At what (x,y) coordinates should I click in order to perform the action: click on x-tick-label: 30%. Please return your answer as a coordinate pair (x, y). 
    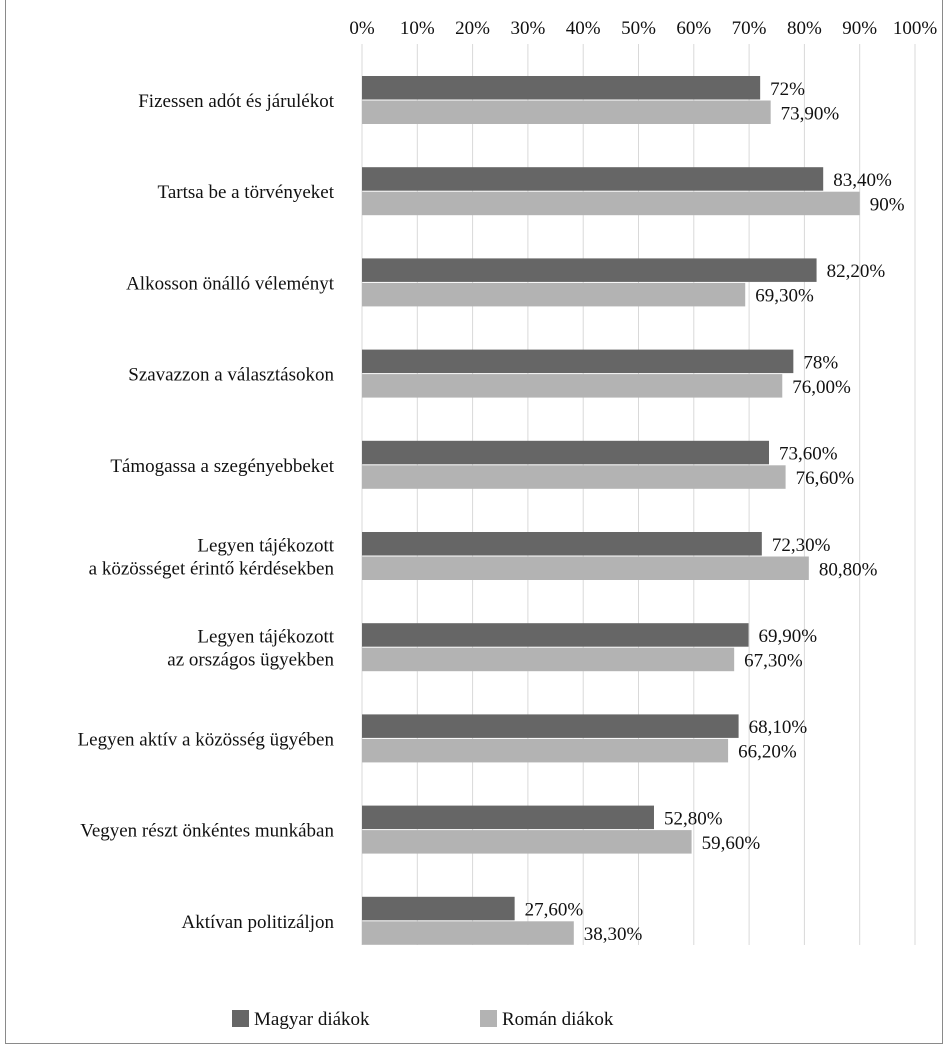
    Looking at the image, I should click on (527, 28).